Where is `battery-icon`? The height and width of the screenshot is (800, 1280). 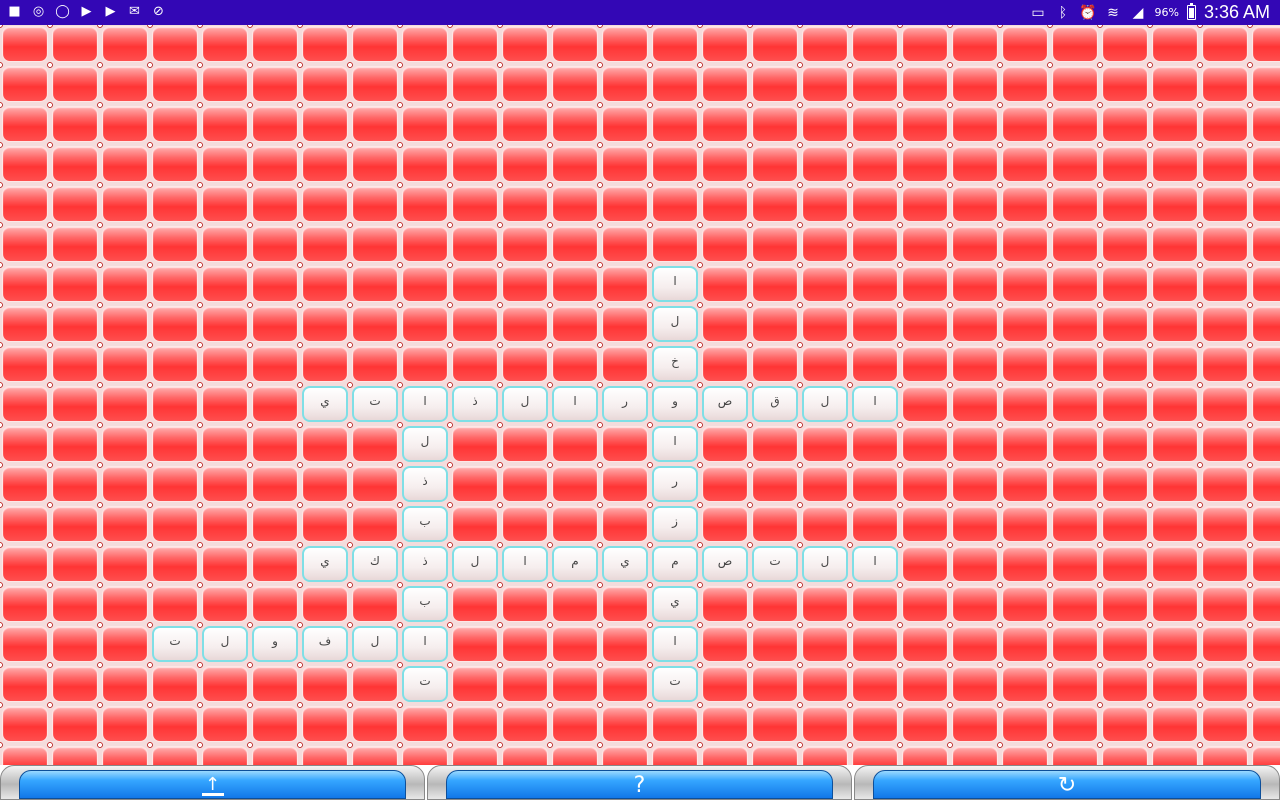
battery-icon is located at coordinates (1191, 11).